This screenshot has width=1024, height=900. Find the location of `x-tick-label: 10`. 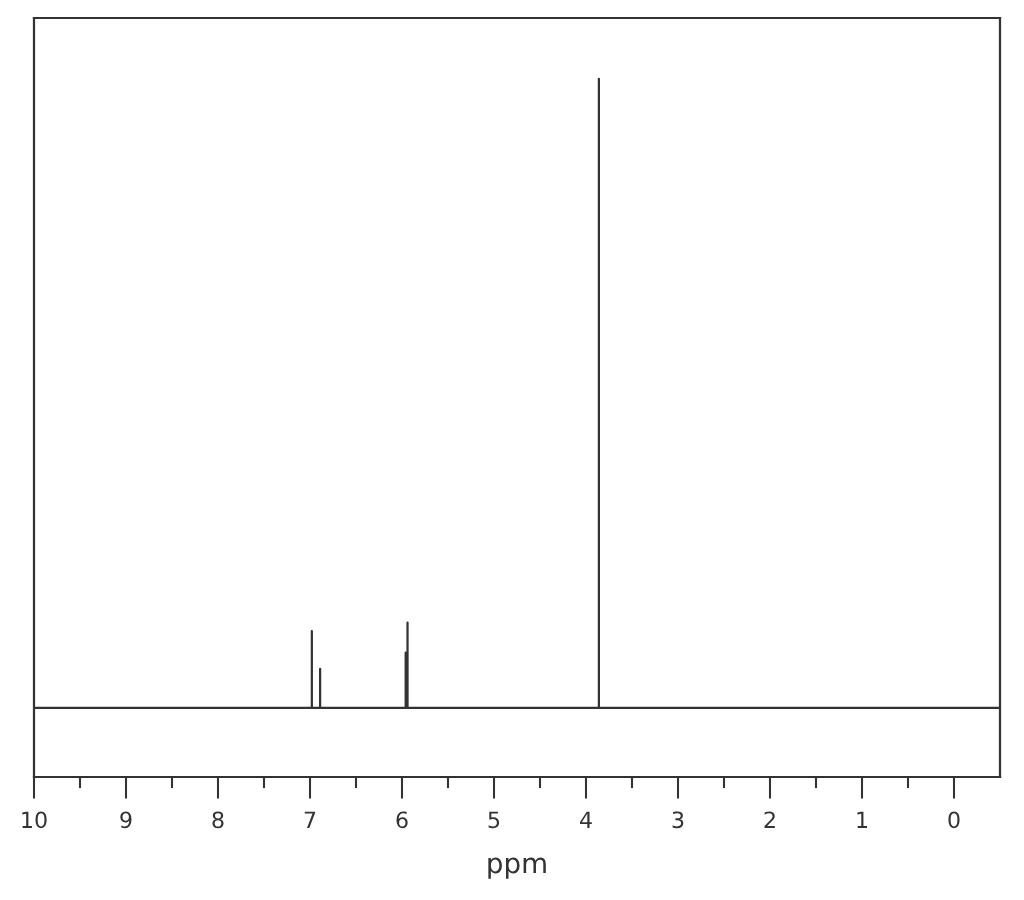

x-tick-label: 10 is located at coordinates (34, 820).